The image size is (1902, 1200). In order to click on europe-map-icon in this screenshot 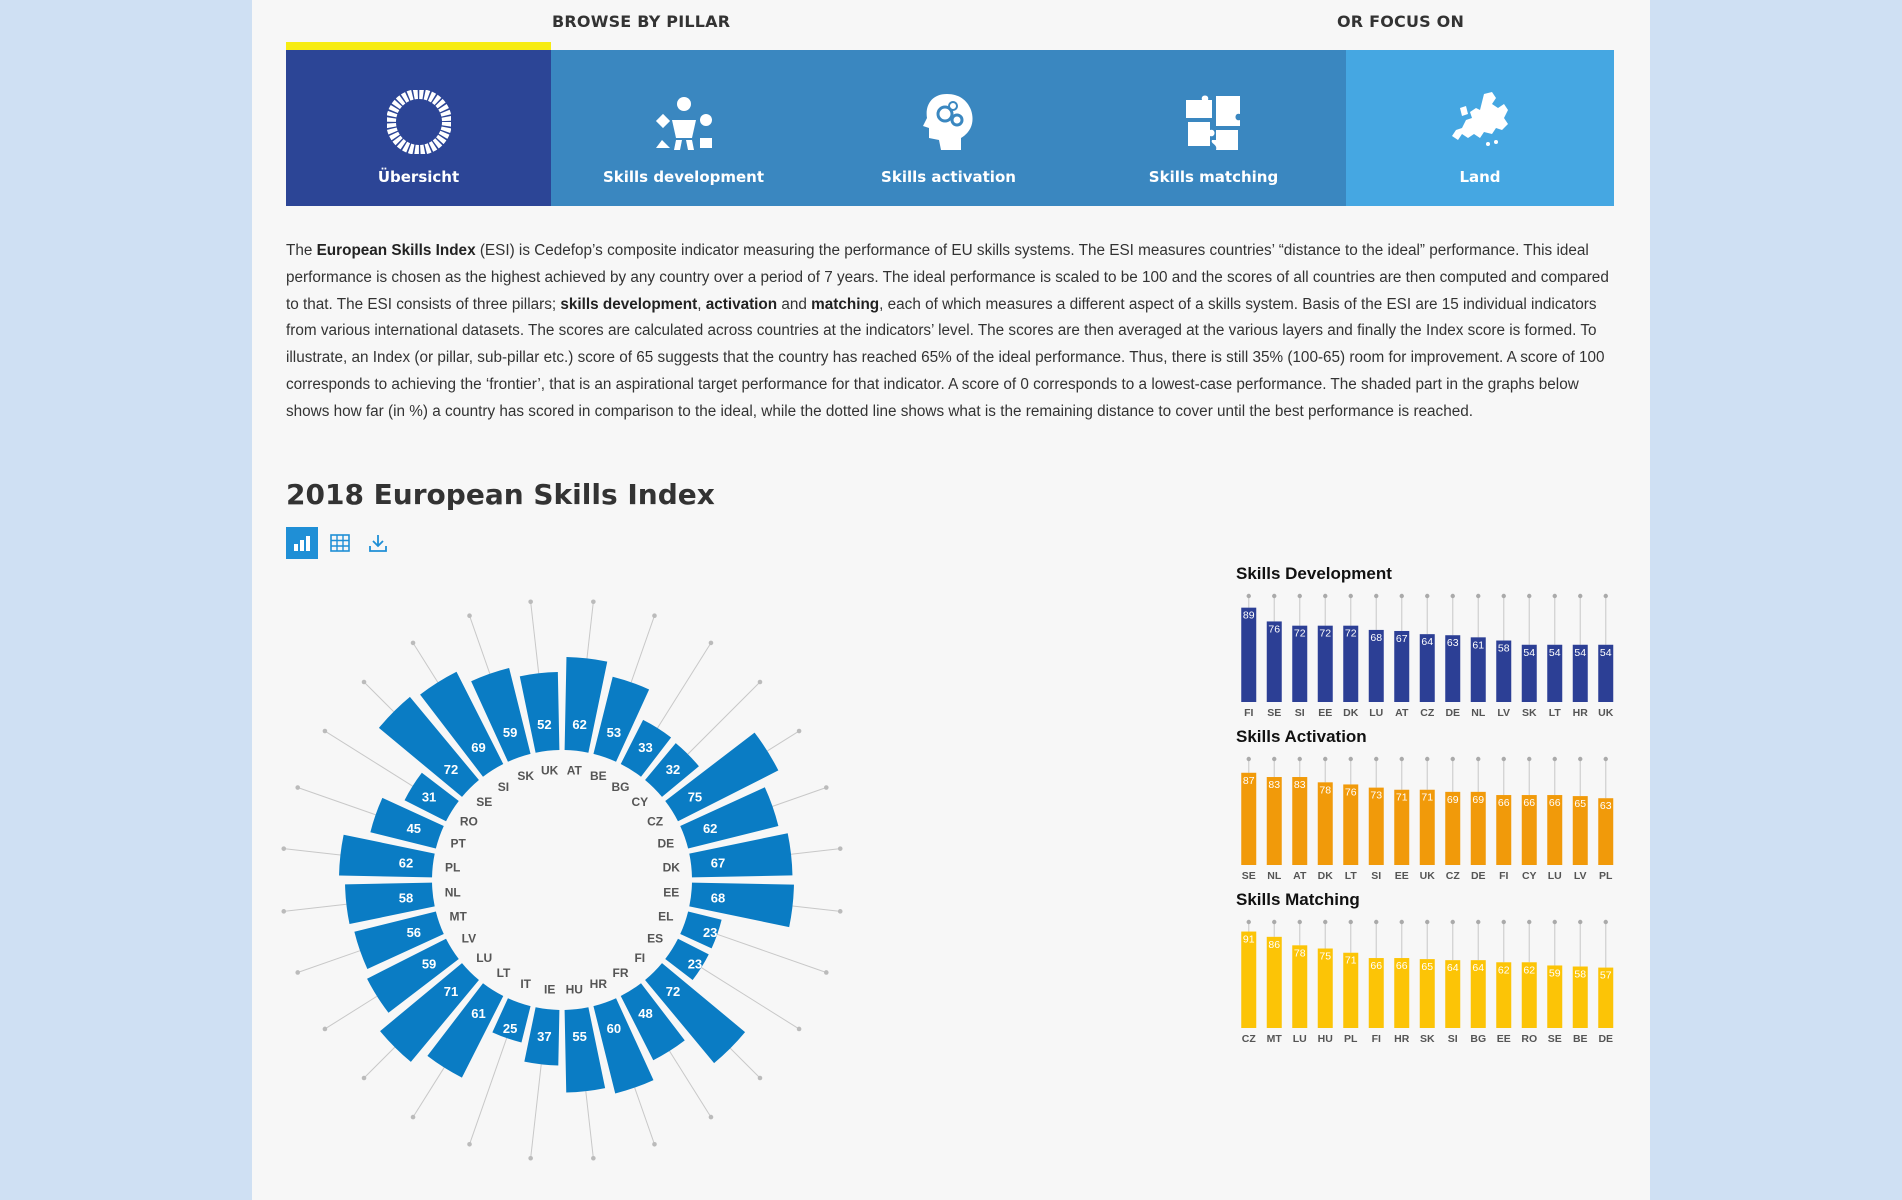, I will do `click(1480, 119)`.